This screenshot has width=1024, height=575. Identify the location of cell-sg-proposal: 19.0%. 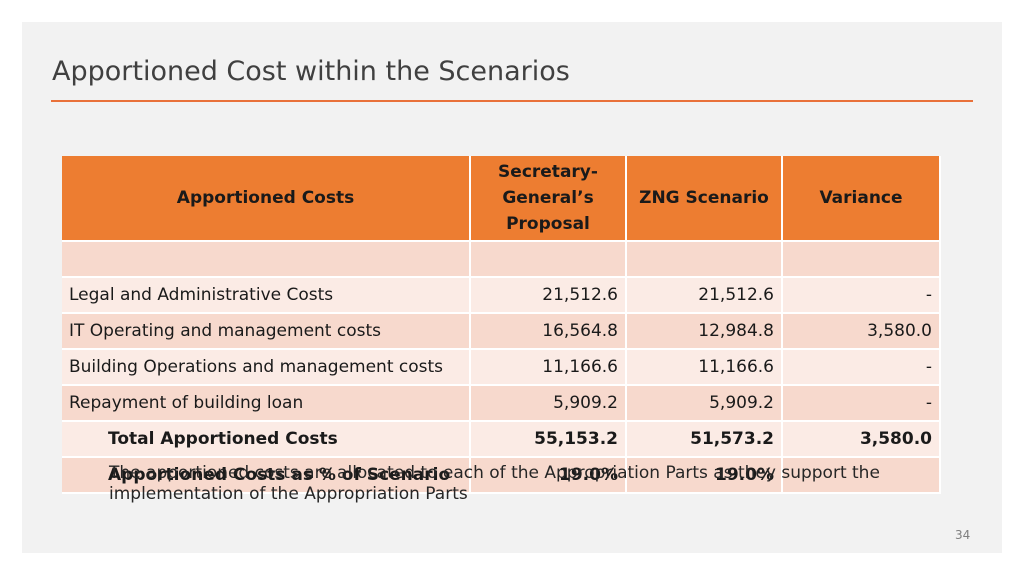
(548, 475).